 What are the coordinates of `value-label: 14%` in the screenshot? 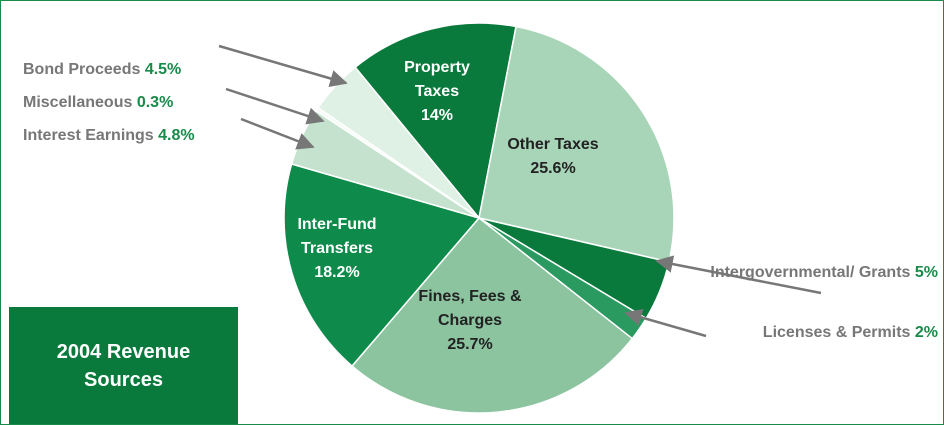 It's located at (437, 115).